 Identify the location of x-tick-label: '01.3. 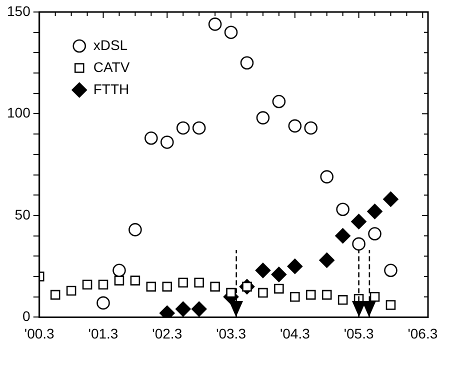
(103, 333).